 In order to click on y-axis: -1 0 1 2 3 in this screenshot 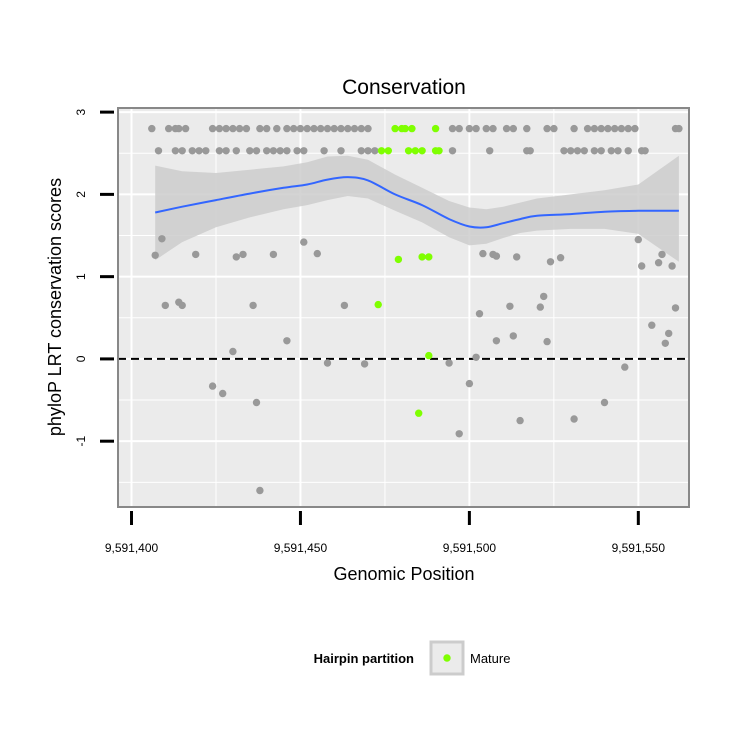, I will do `click(94, 277)`.